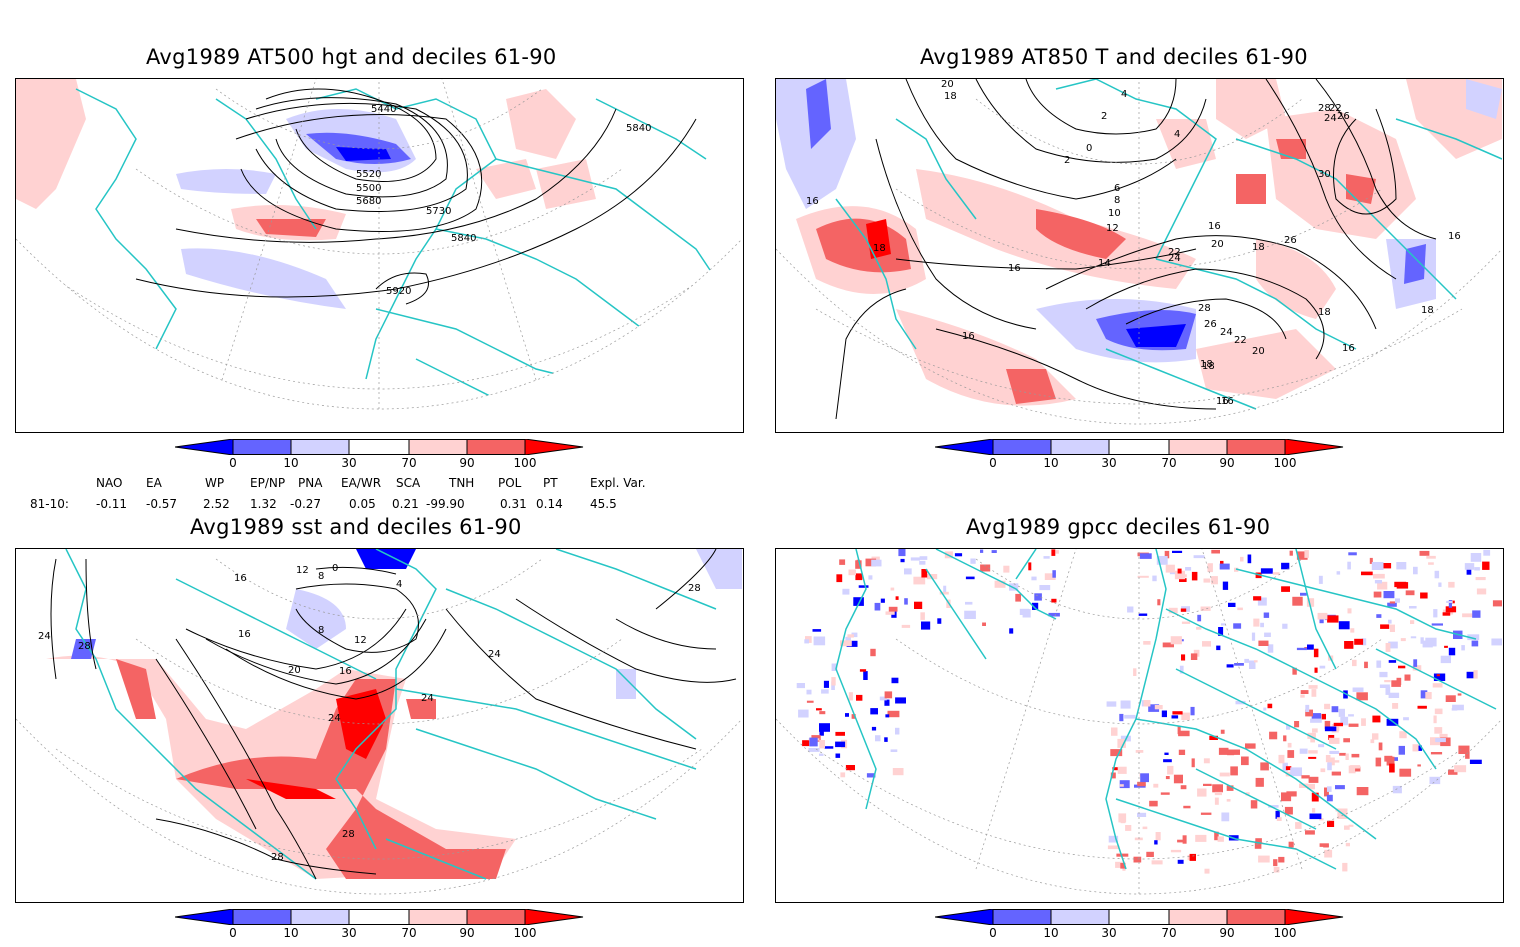  I want to click on contour-label: 26, so click(1290, 240).